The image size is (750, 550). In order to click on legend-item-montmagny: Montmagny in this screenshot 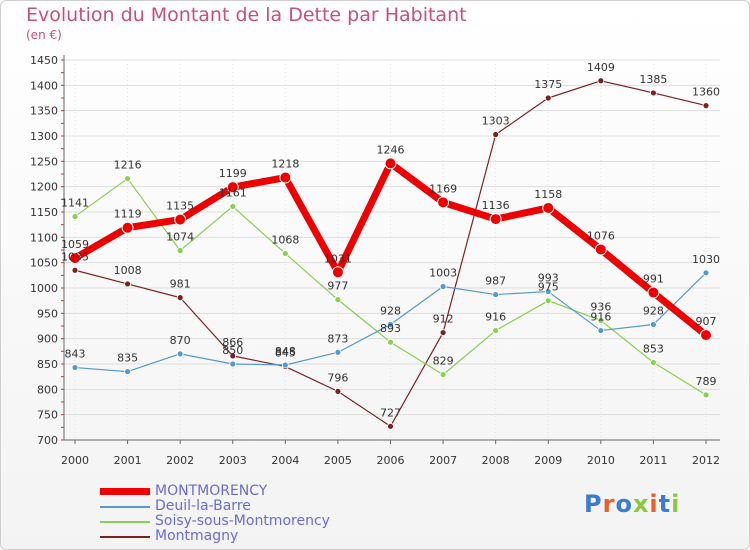, I will do `click(215, 536)`.